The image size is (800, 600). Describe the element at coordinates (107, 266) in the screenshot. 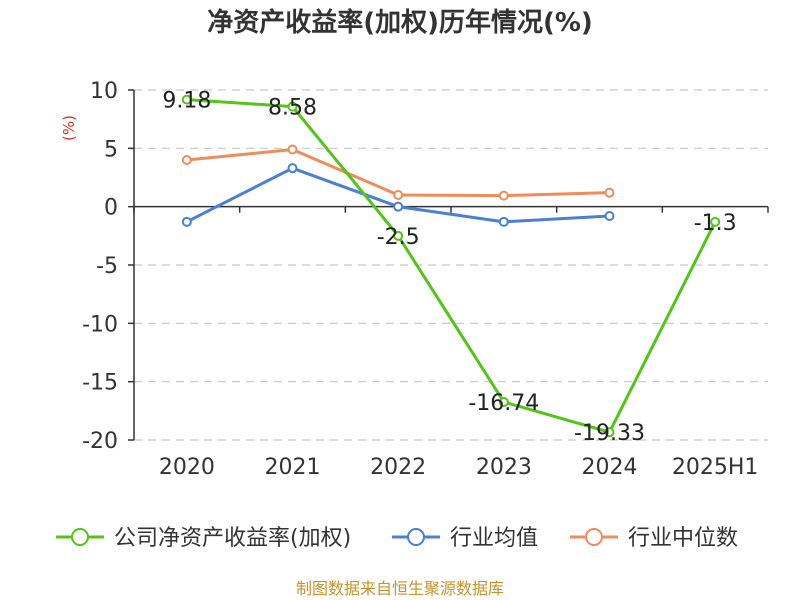

I see `y-tick-label: -5` at that location.